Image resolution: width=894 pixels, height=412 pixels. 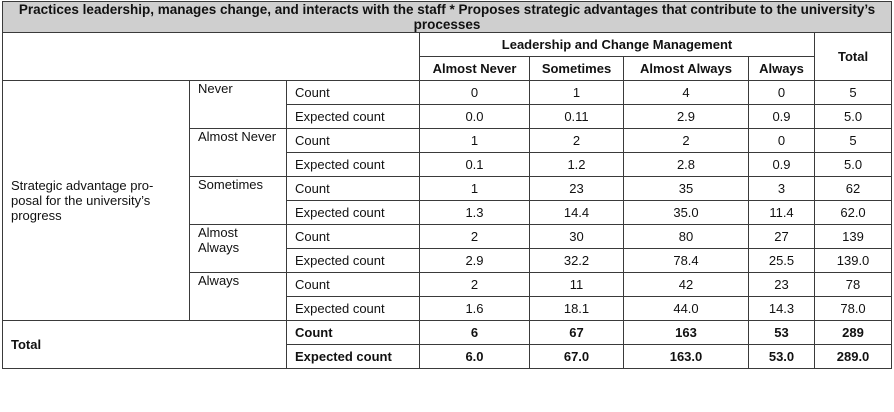 I want to click on expected-count-cell: 18.1, so click(x=576, y=308).